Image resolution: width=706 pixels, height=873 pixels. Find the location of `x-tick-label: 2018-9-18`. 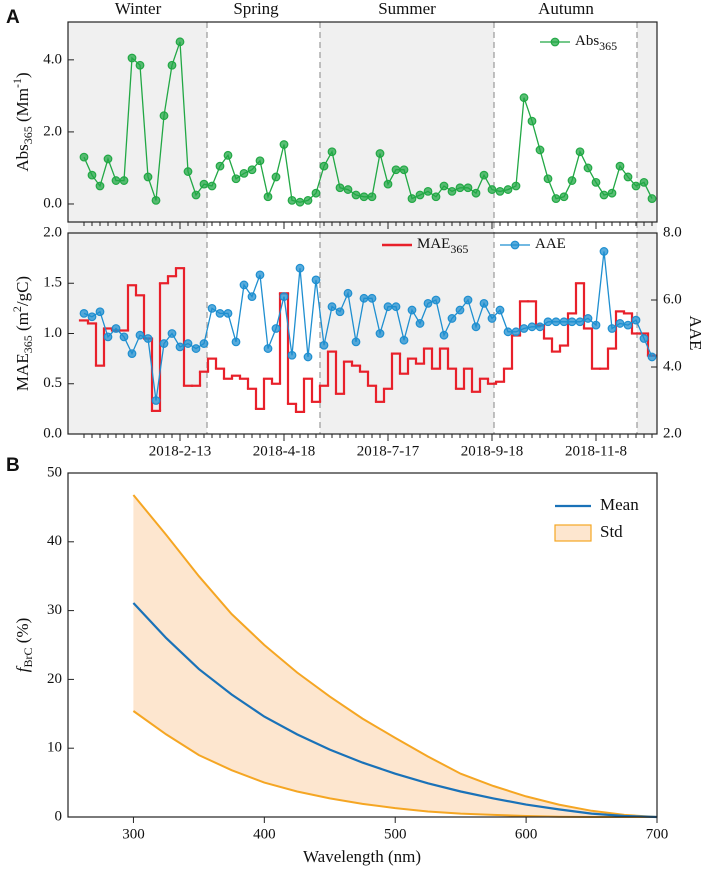

x-tick-label: 2018-9-18 is located at coordinates (492, 451).